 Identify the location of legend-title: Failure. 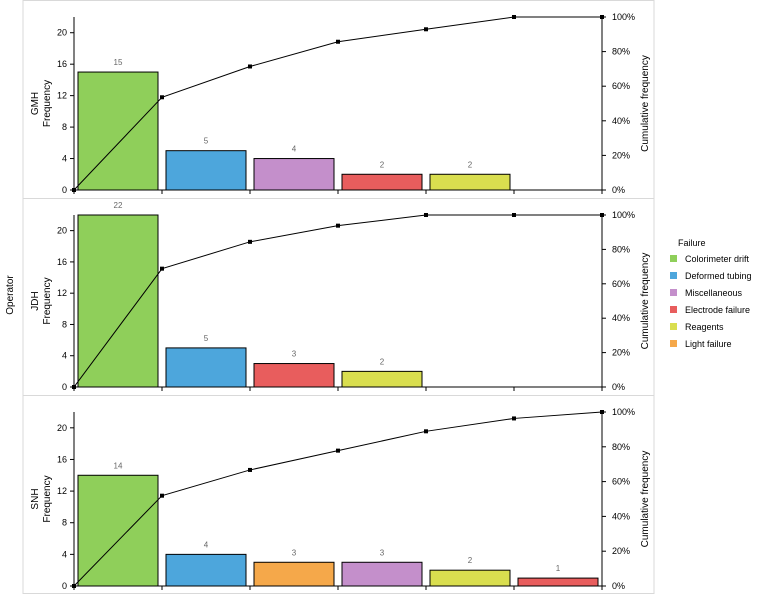
(692, 243).